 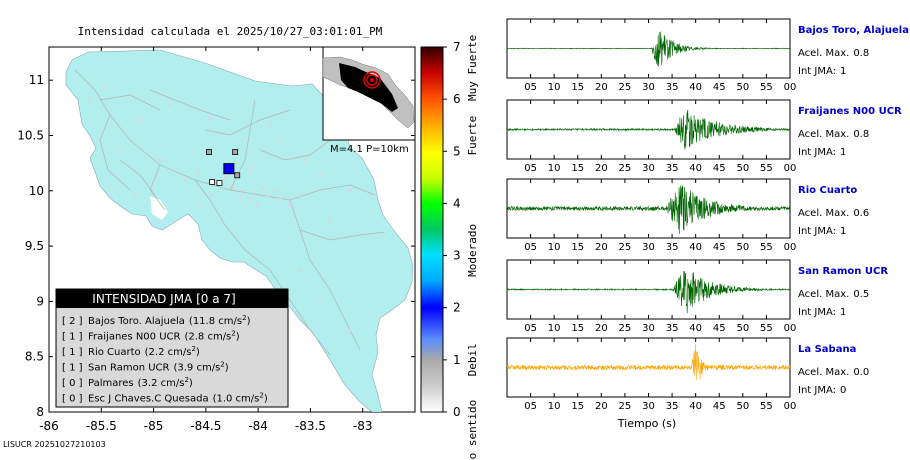 I want to click on legend-station-entry: San Ramon UCR (3.9 cm/s2), so click(x=158, y=367).